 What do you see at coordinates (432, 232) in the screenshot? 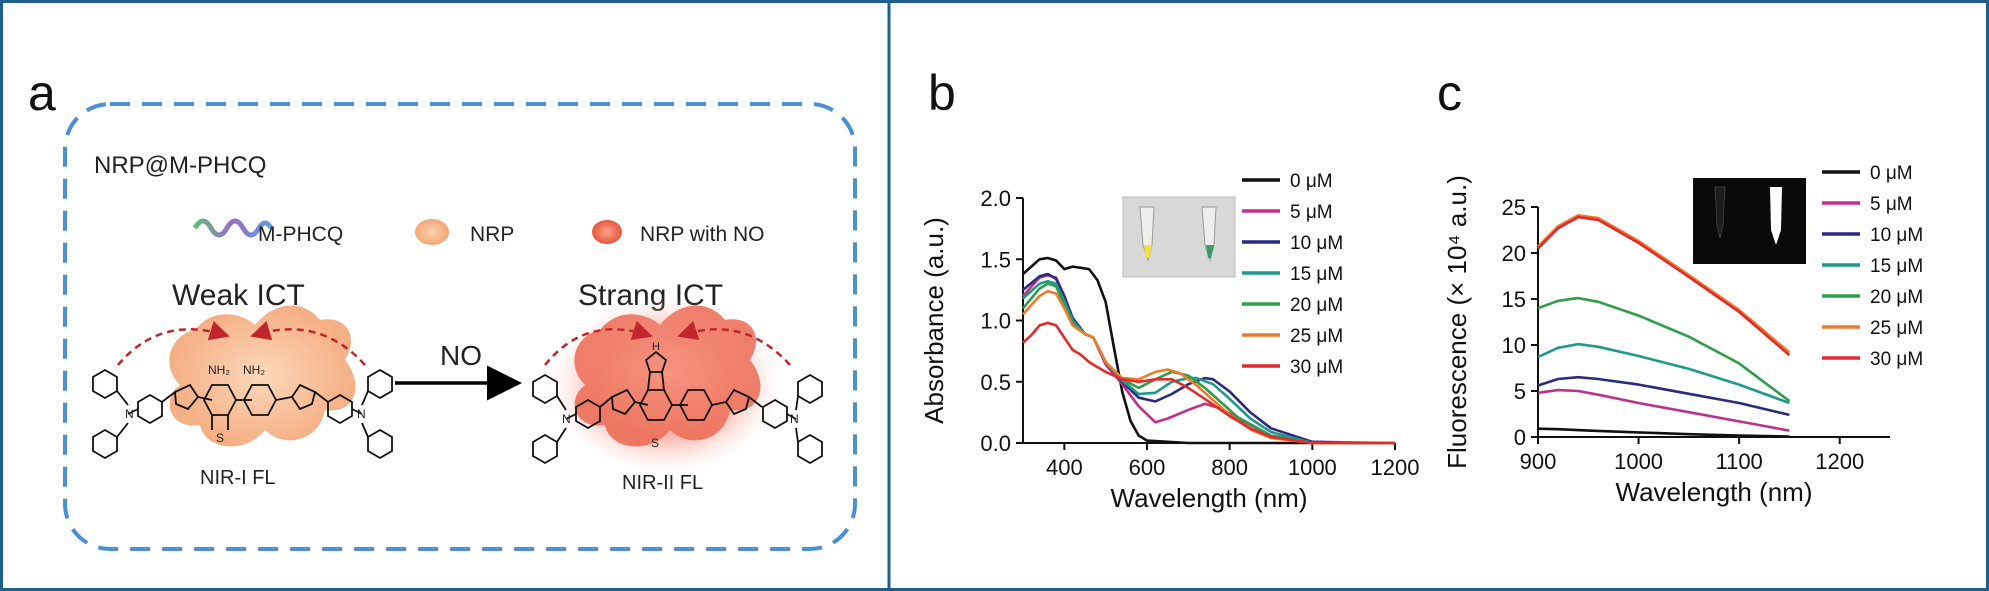
I see `nrp-dot-icon` at bounding box center [432, 232].